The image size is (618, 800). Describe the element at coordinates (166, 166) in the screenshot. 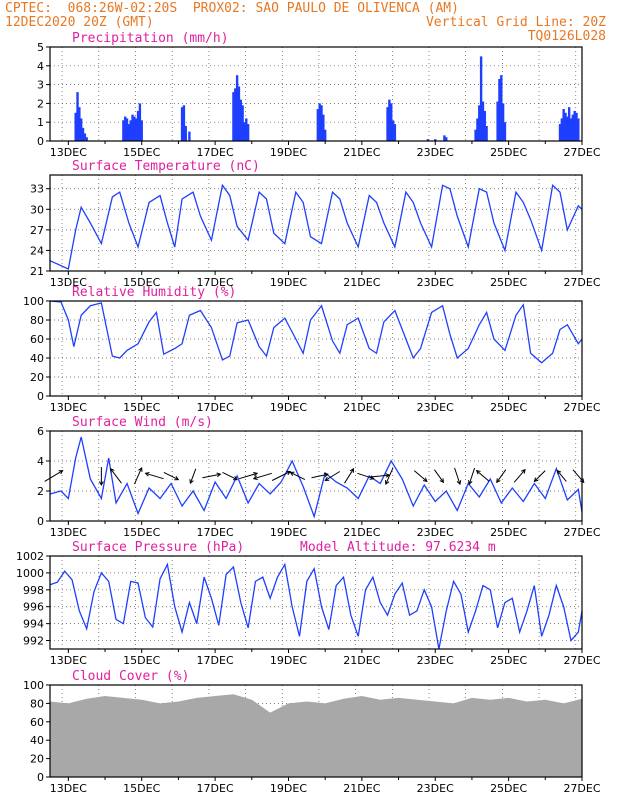

I see `panel-title: Surface Temperature (nC)` at that location.